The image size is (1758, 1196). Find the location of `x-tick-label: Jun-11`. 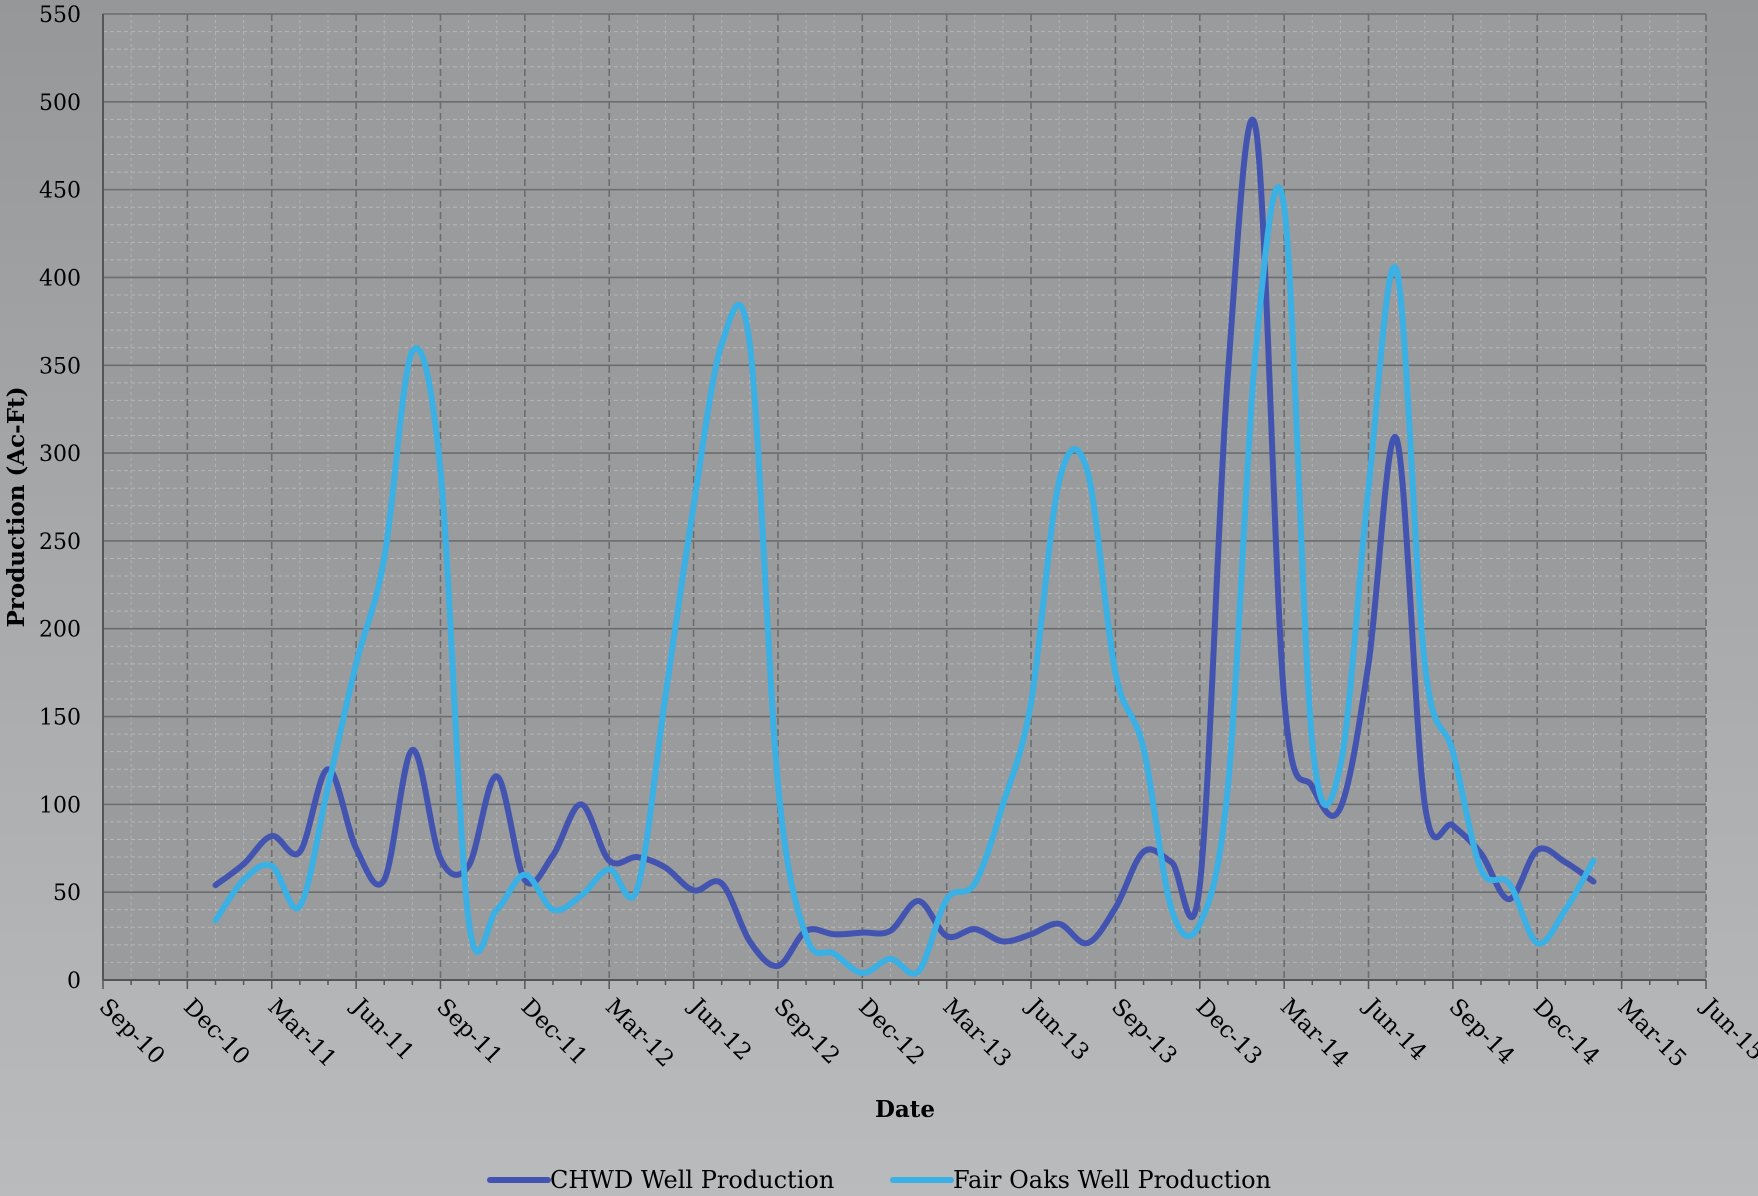

x-tick-label: Jun-11 is located at coordinates (381, 1028).